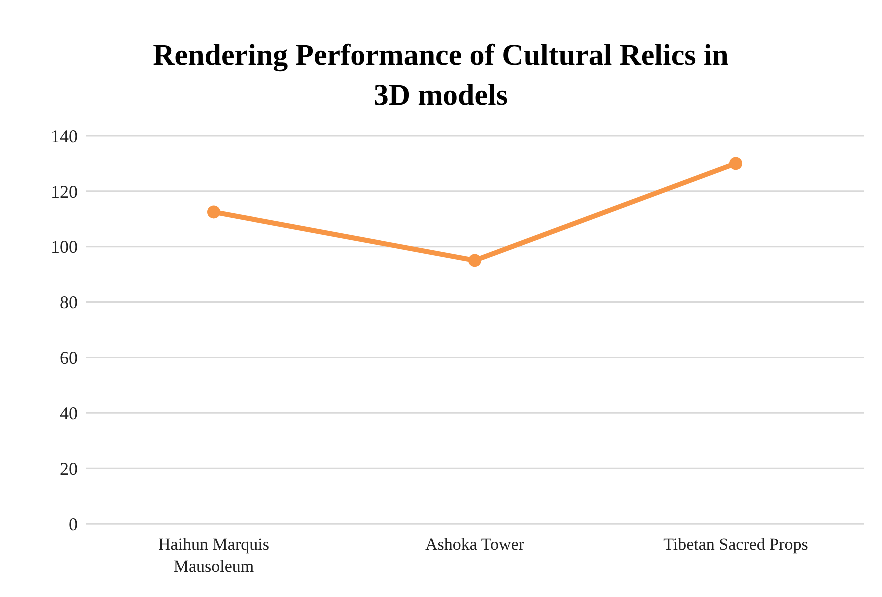  What do you see at coordinates (64, 136) in the screenshot?
I see `y-tick-label: 140` at bounding box center [64, 136].